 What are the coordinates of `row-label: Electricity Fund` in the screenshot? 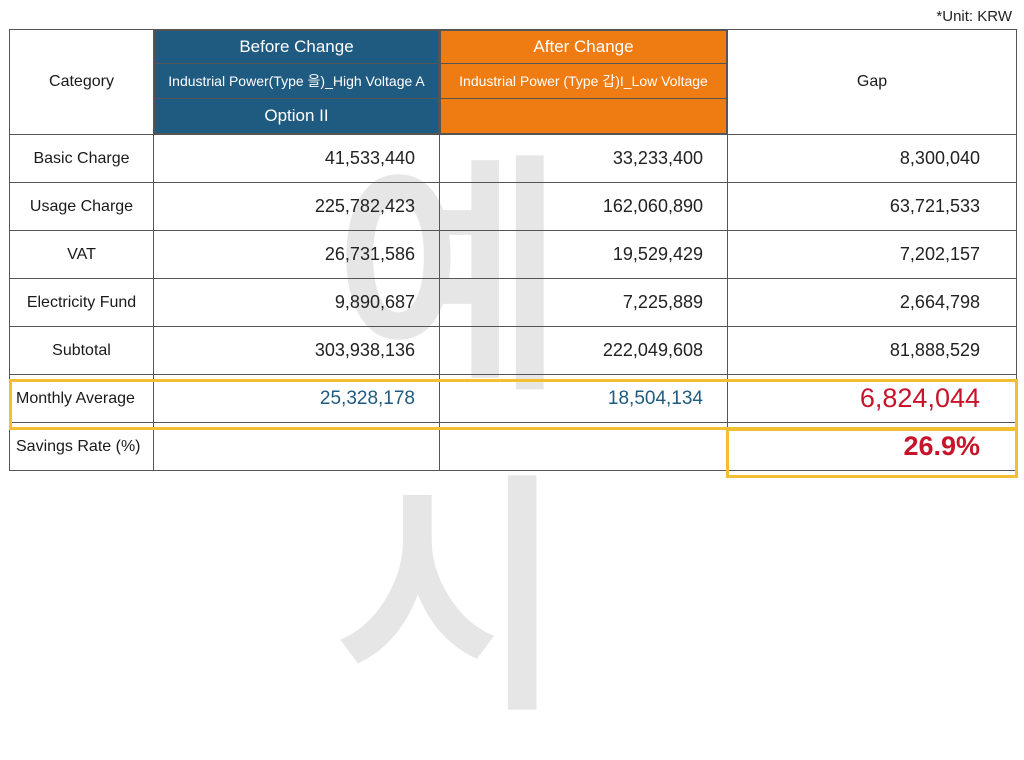 It's located at (81, 302).